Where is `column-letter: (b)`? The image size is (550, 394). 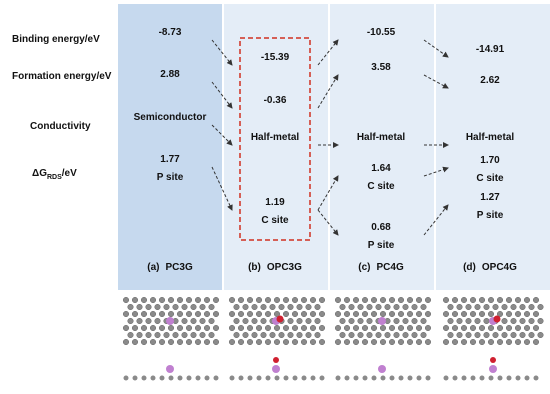 column-letter: (b) is located at coordinates (254, 267).